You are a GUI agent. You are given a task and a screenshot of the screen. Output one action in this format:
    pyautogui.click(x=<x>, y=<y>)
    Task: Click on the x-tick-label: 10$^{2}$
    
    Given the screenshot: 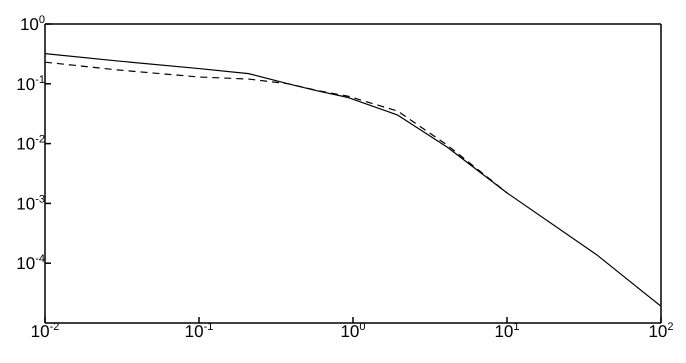 What is the action you would take?
    pyautogui.click(x=661, y=330)
    